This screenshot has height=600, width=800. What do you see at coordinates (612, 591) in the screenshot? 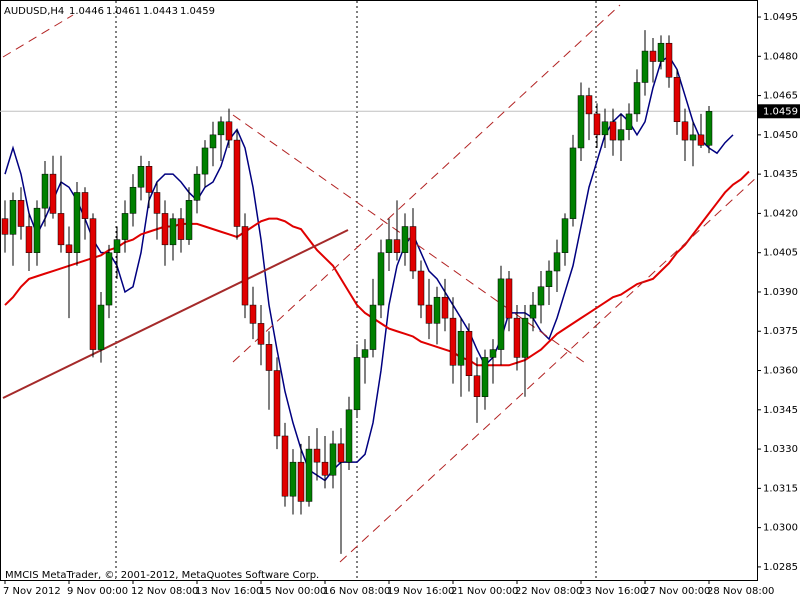
I see `x-tick-label: 23 Nov 16:00` at bounding box center [612, 591].